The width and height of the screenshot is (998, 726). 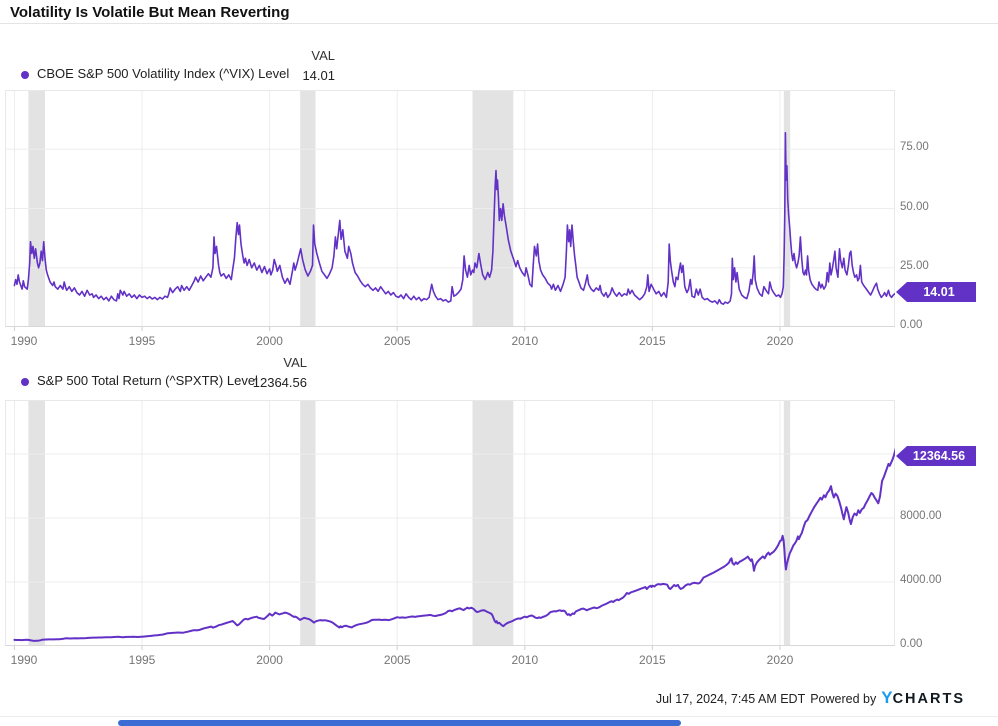 What do you see at coordinates (921, 516) in the screenshot?
I see `y-axis-label: 8000.00` at bounding box center [921, 516].